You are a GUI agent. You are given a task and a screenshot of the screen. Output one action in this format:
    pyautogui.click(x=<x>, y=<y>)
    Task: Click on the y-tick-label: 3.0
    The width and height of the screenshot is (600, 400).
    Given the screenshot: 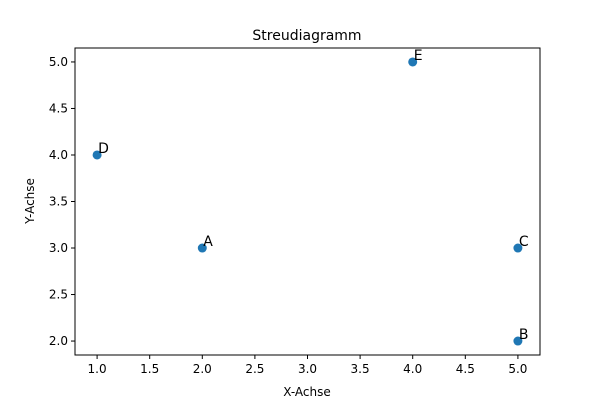 What is the action you would take?
    pyautogui.click(x=58, y=248)
    